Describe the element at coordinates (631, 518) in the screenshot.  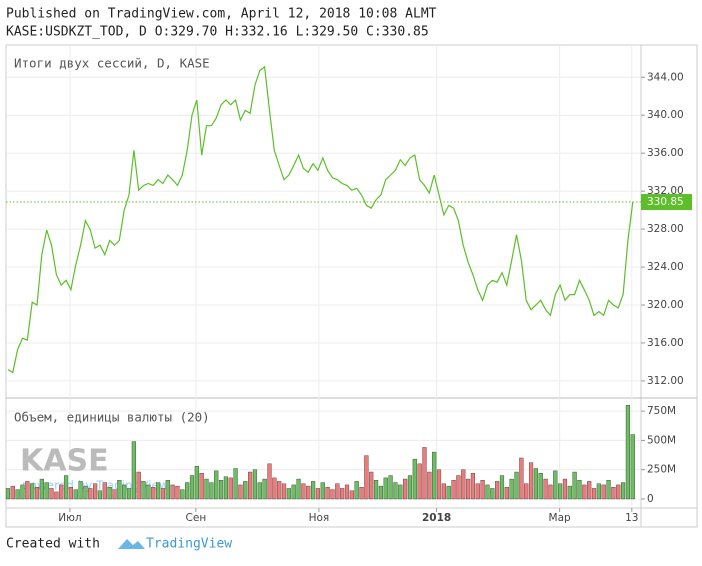
I see `x-tick-label: 13` at that location.